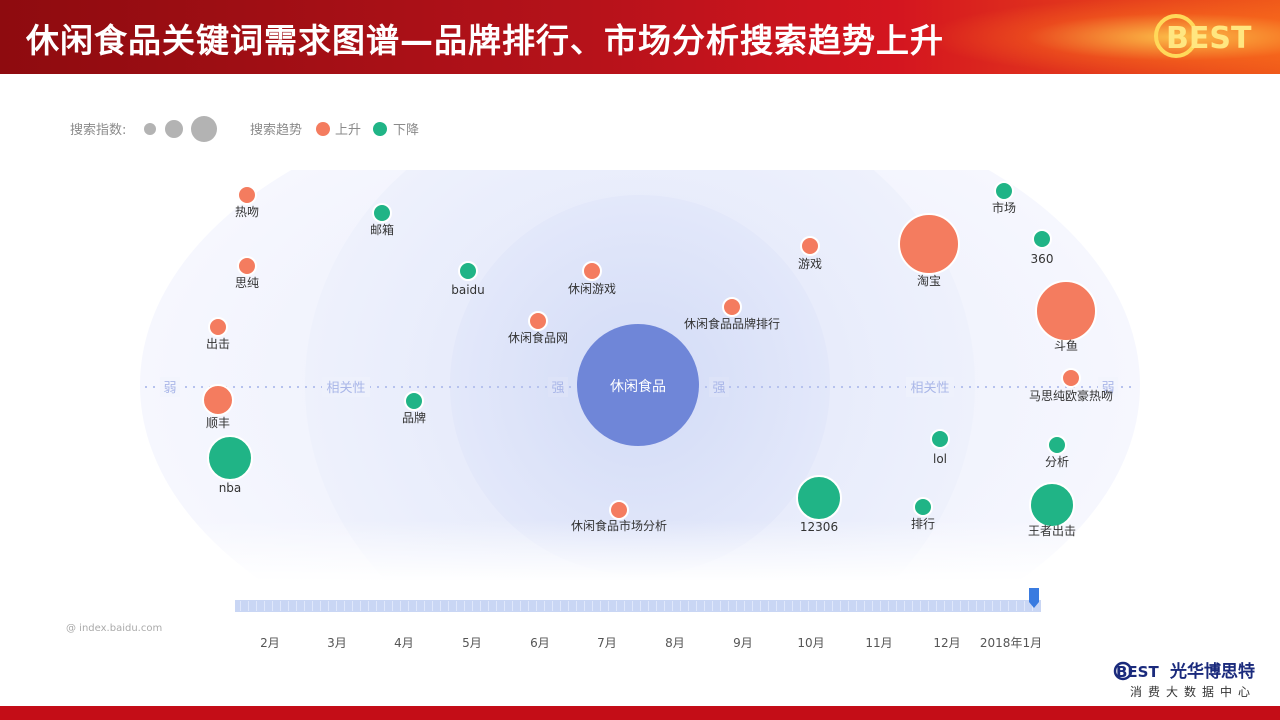  Describe the element at coordinates (810, 643) in the screenshot. I see `timeline-month-label: 10月` at that location.